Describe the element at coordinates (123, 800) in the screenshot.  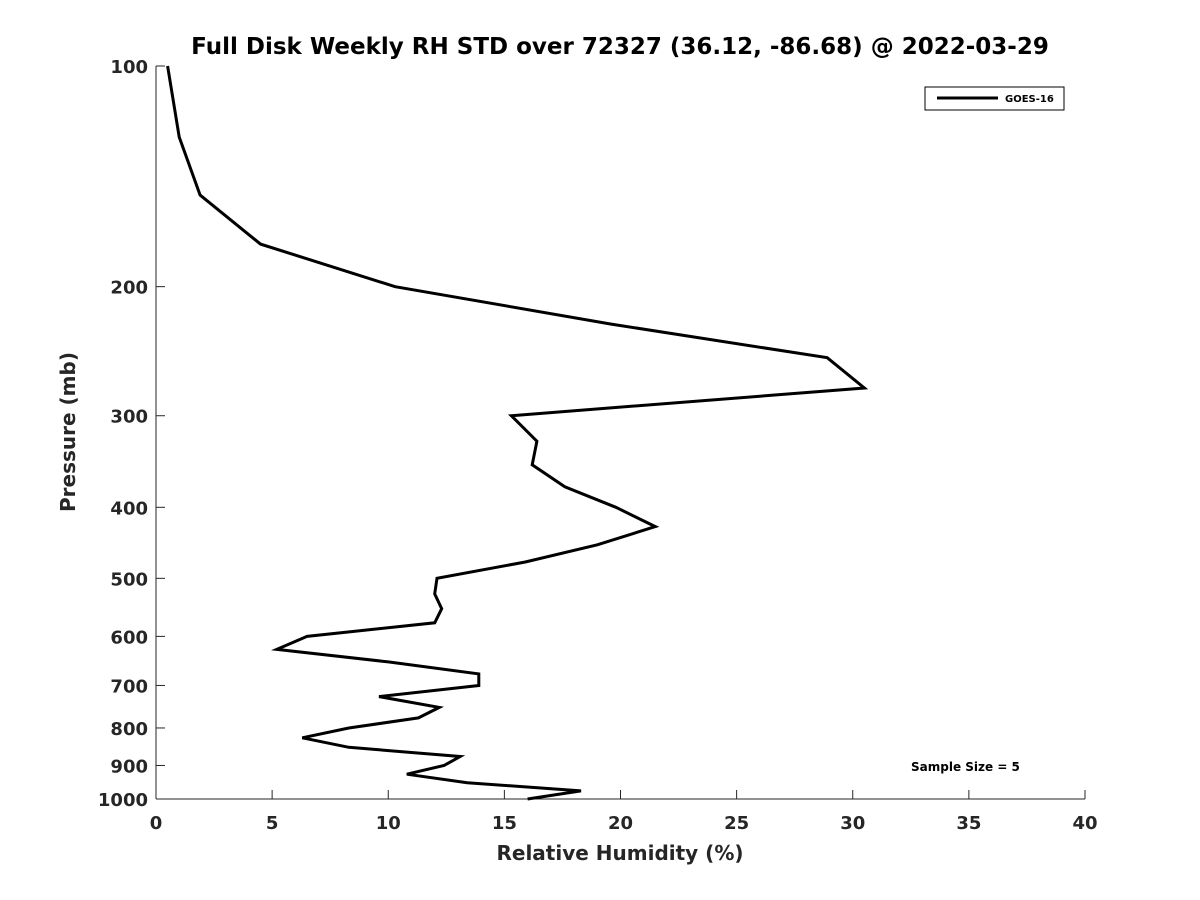
I see `y-tick-label: 1000` at that location.